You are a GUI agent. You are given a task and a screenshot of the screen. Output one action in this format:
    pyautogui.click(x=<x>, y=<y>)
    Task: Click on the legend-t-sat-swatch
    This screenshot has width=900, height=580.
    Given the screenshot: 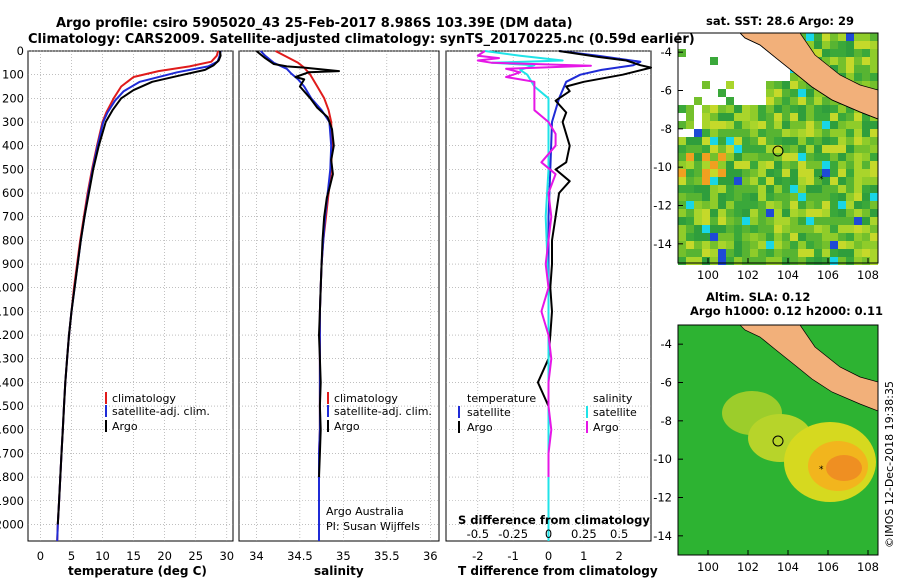 What is the action you would take?
    pyautogui.click(x=459, y=412)
    